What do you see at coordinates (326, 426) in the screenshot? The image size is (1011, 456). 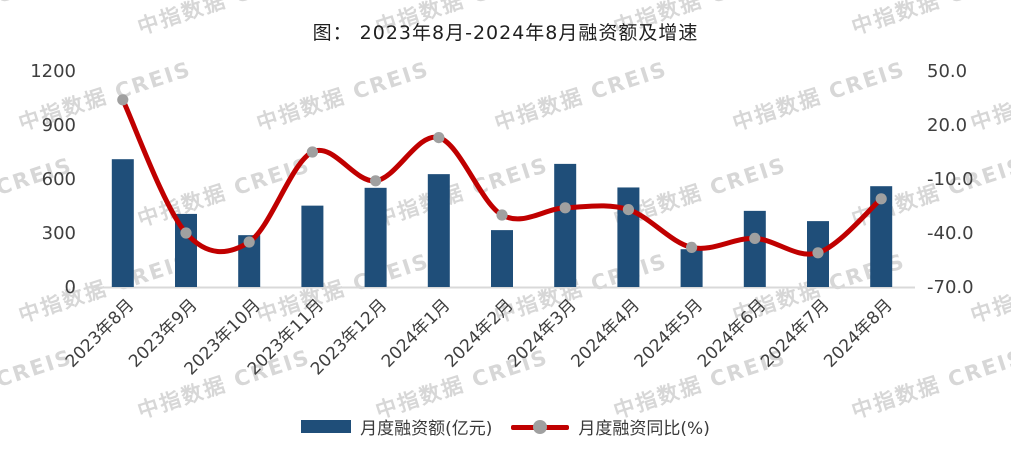 I see `legend-bar-swatch` at bounding box center [326, 426].